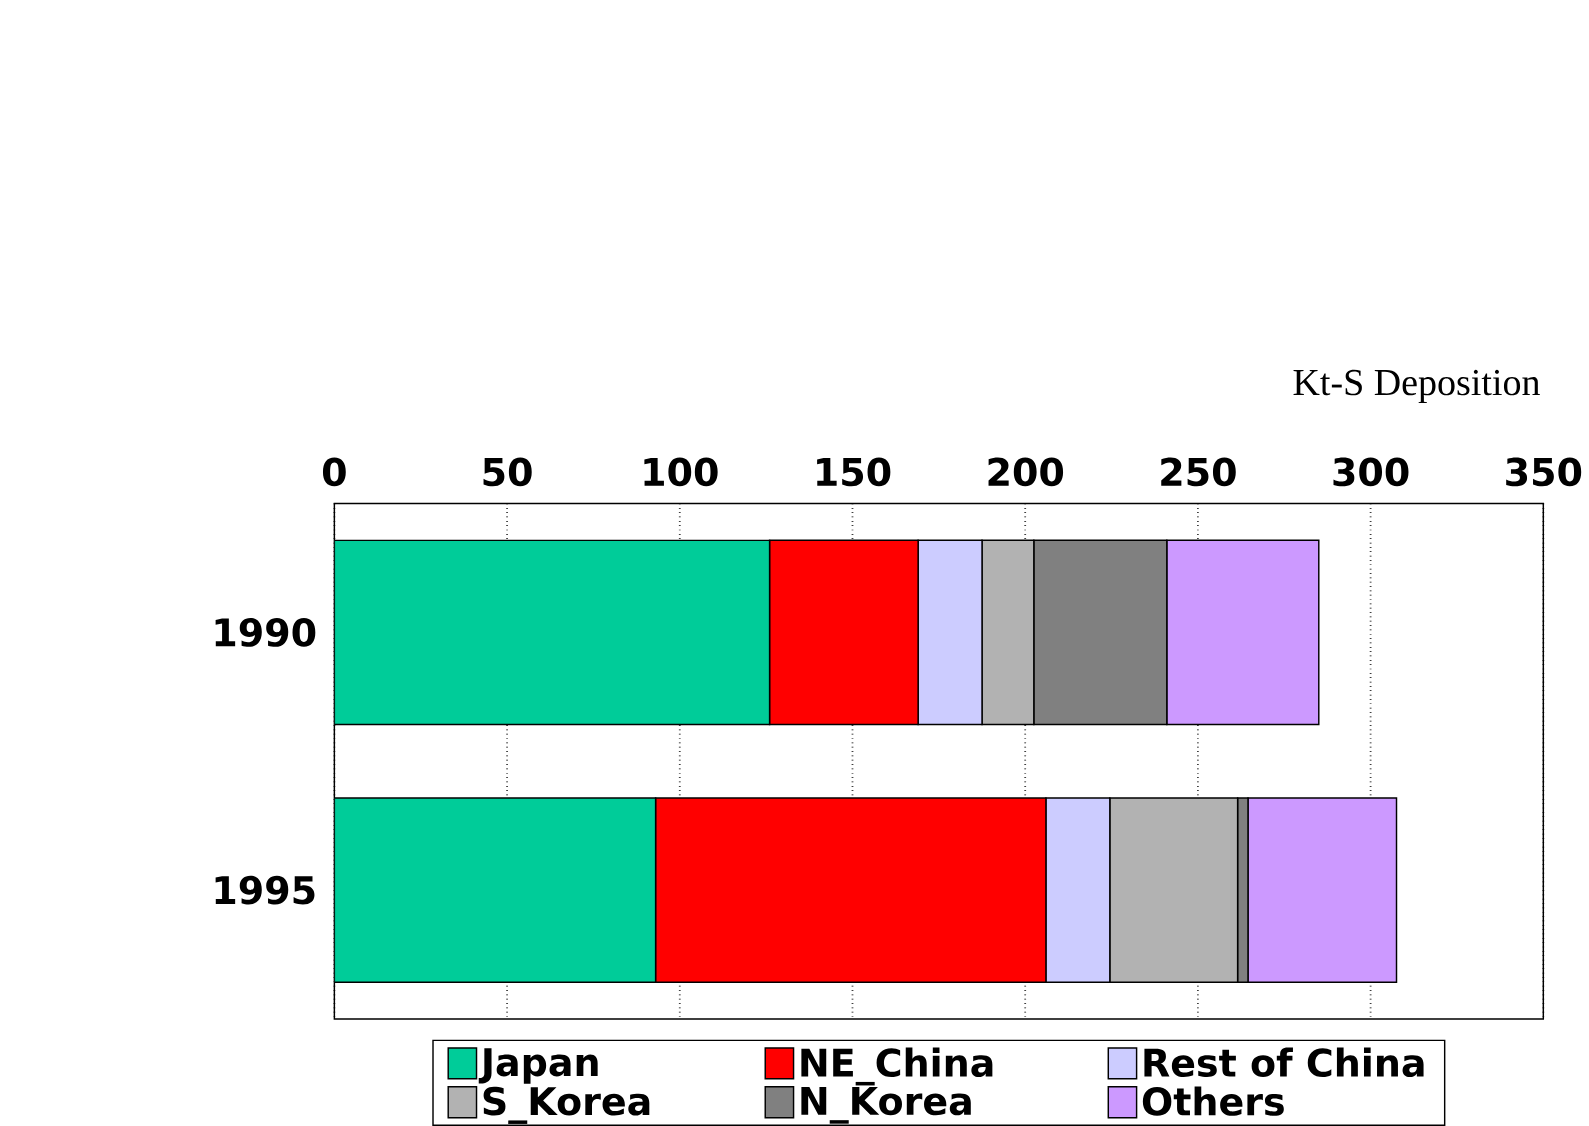  What do you see at coordinates (897, 1066) in the screenshot?
I see `legend-label: NE_China` at bounding box center [897, 1066].